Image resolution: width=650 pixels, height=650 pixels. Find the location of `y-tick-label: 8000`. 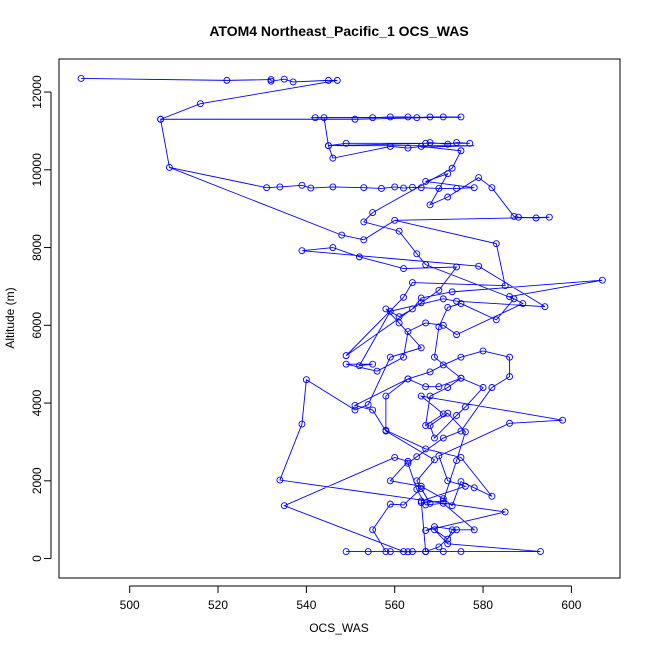

y-tick-label: 8000 is located at coordinates (37, 247).